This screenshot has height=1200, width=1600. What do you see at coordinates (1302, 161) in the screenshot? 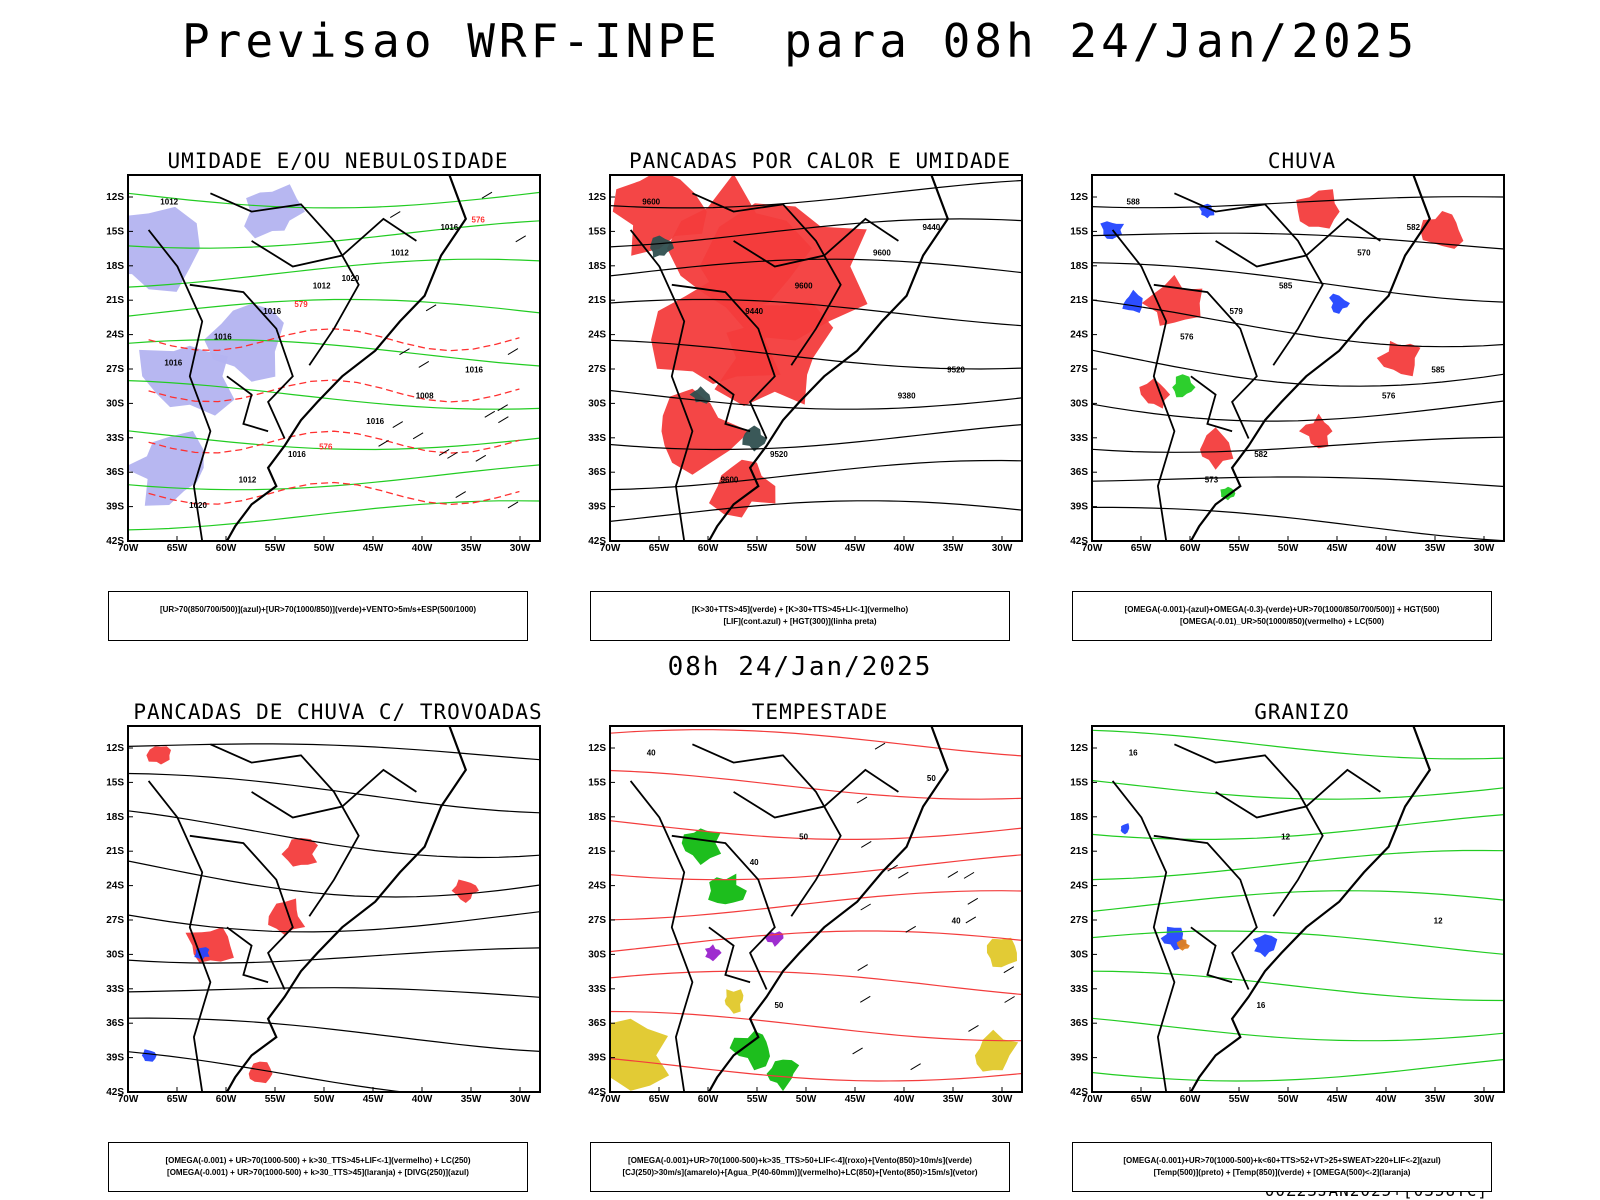
I see `panel-title: CHUVA` at bounding box center [1302, 161].